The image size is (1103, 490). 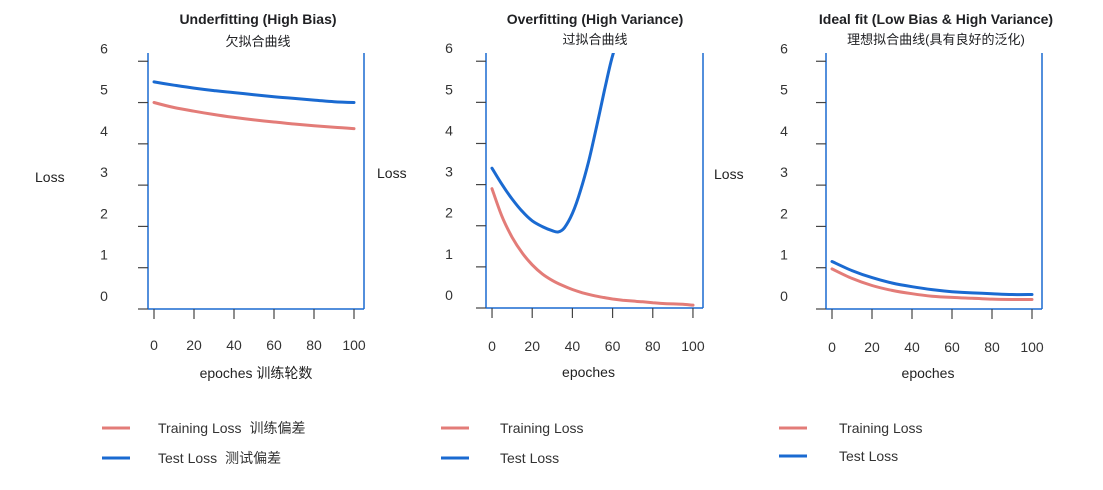 I want to click on legend-training-suffix: 训练偏差, so click(x=278, y=428).